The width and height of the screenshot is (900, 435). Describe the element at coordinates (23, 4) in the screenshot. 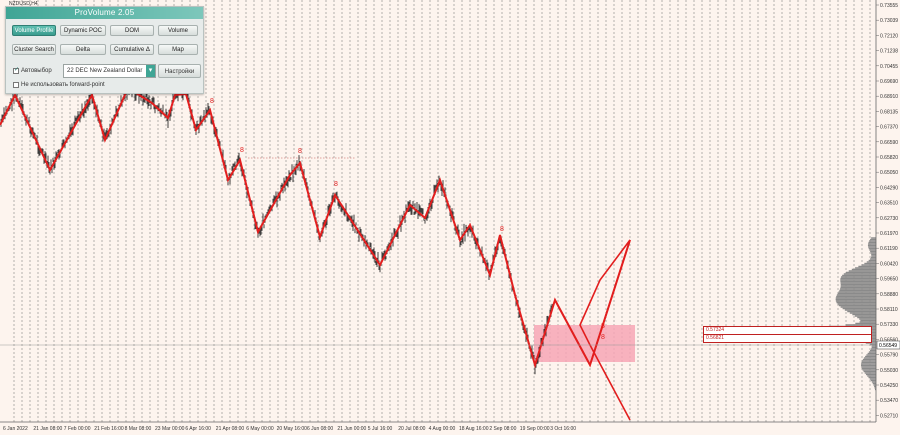

I see `symbol-label: NZDUSD,H4` at that location.